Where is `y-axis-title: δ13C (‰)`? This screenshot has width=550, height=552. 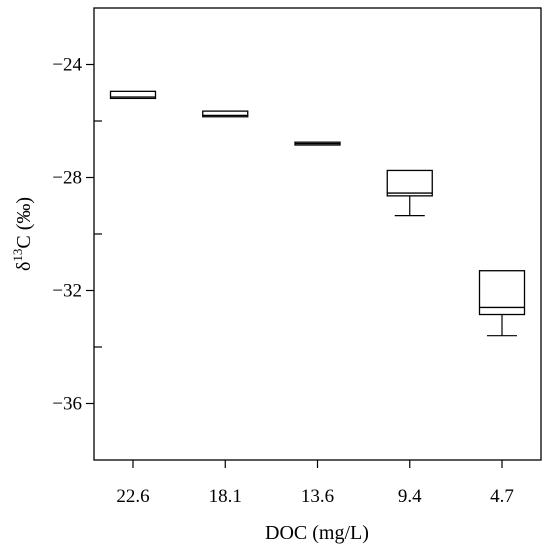 y-axis-title: δ13C (‰) is located at coordinates (22, 234).